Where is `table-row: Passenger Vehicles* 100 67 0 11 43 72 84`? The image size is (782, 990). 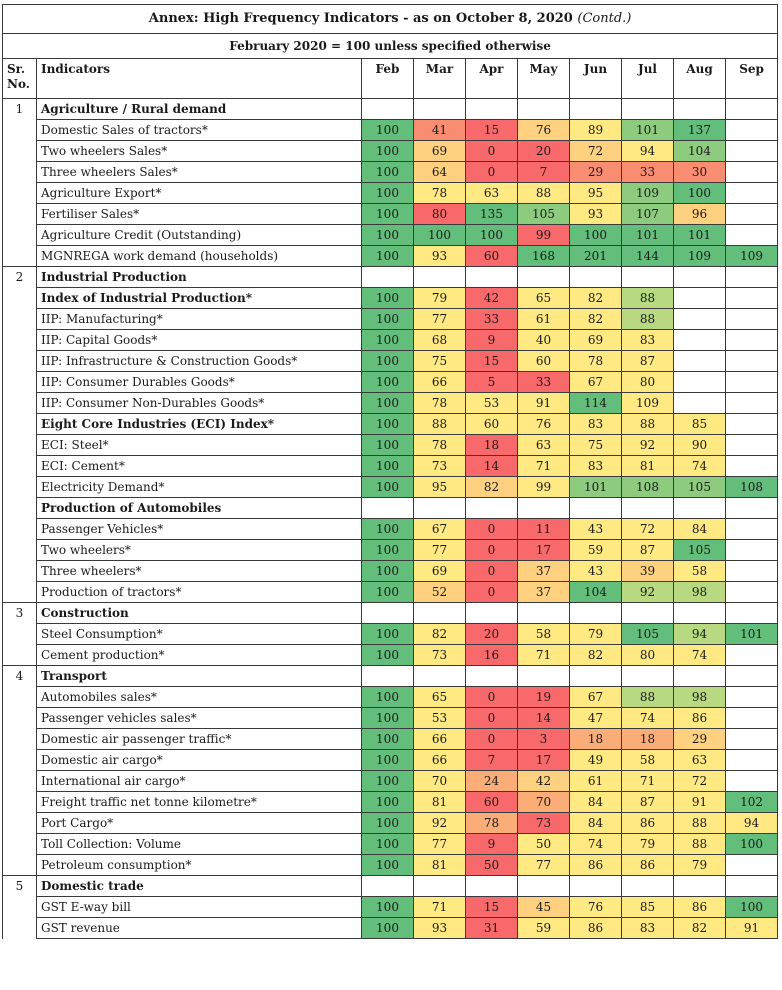 table-row: Passenger Vehicles* 100 67 0 11 43 72 84 is located at coordinates (390, 529).